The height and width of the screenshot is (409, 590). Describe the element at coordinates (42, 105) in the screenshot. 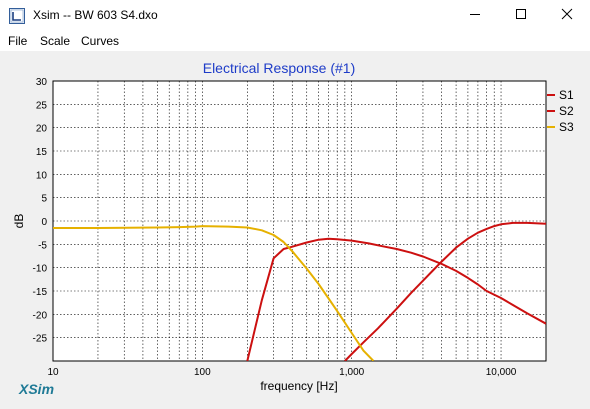

I see `y-tick-label: 25` at that location.